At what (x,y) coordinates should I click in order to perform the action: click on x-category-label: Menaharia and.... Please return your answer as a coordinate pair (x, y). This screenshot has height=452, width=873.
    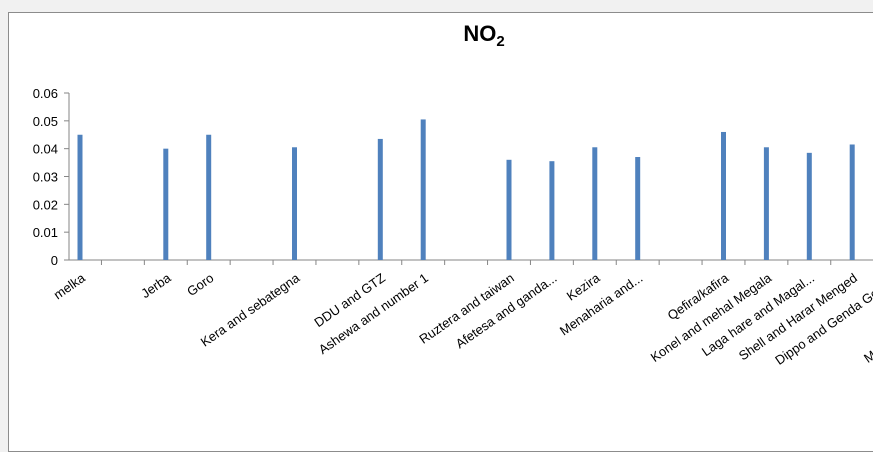
    Looking at the image, I should click on (601, 304).